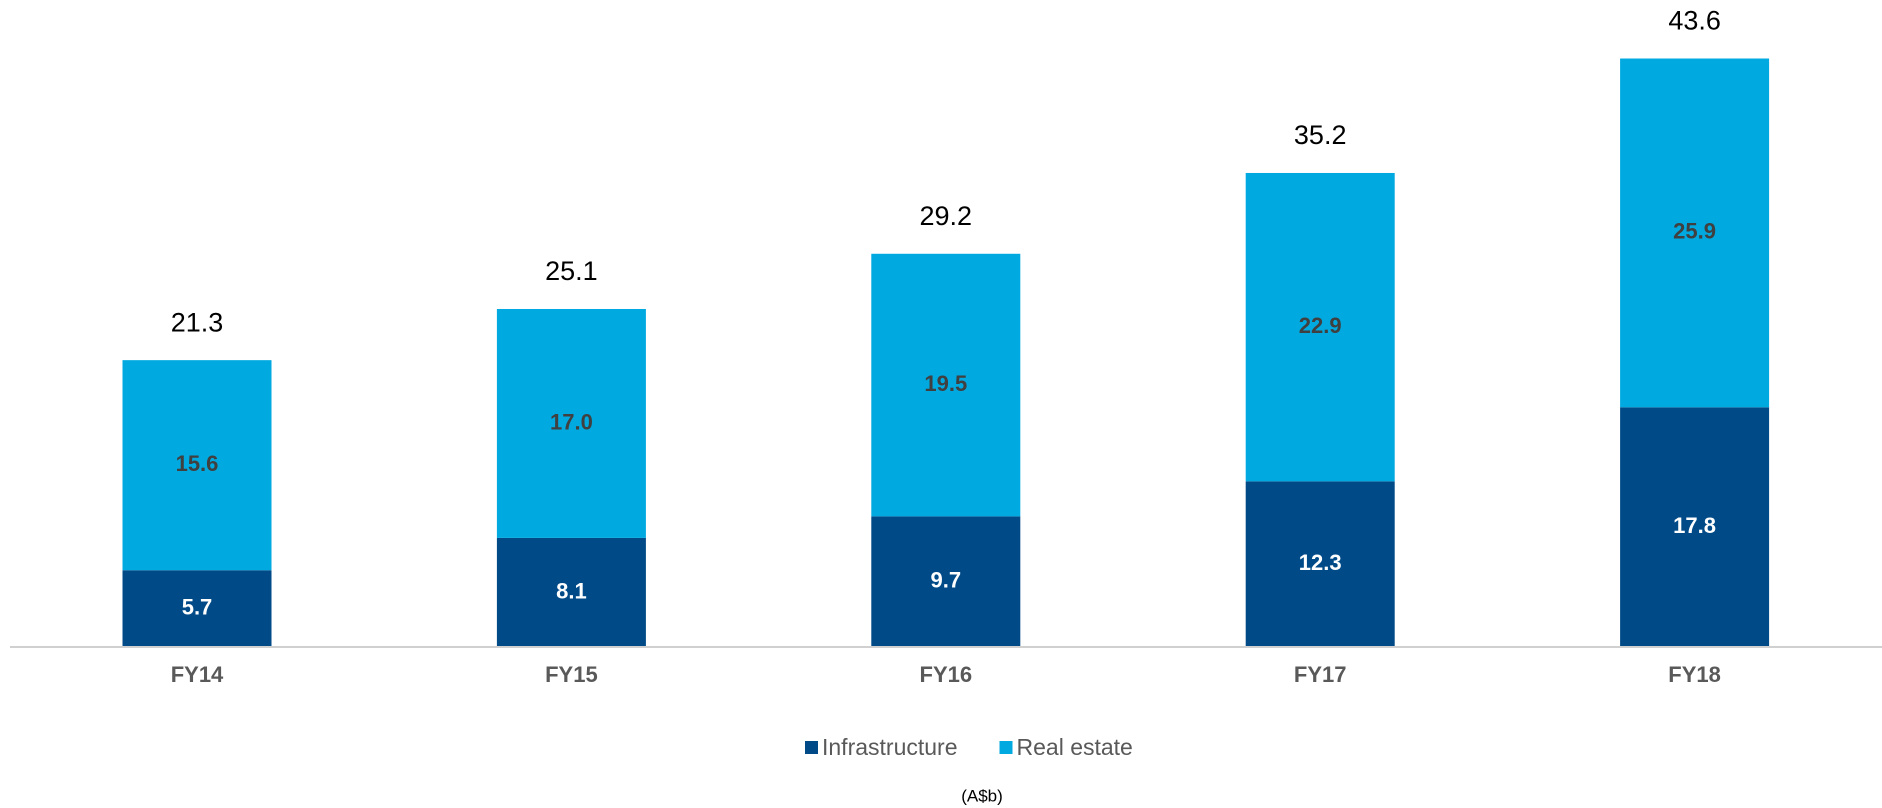  I want to click on unit-note: (A$b), so click(982, 795).